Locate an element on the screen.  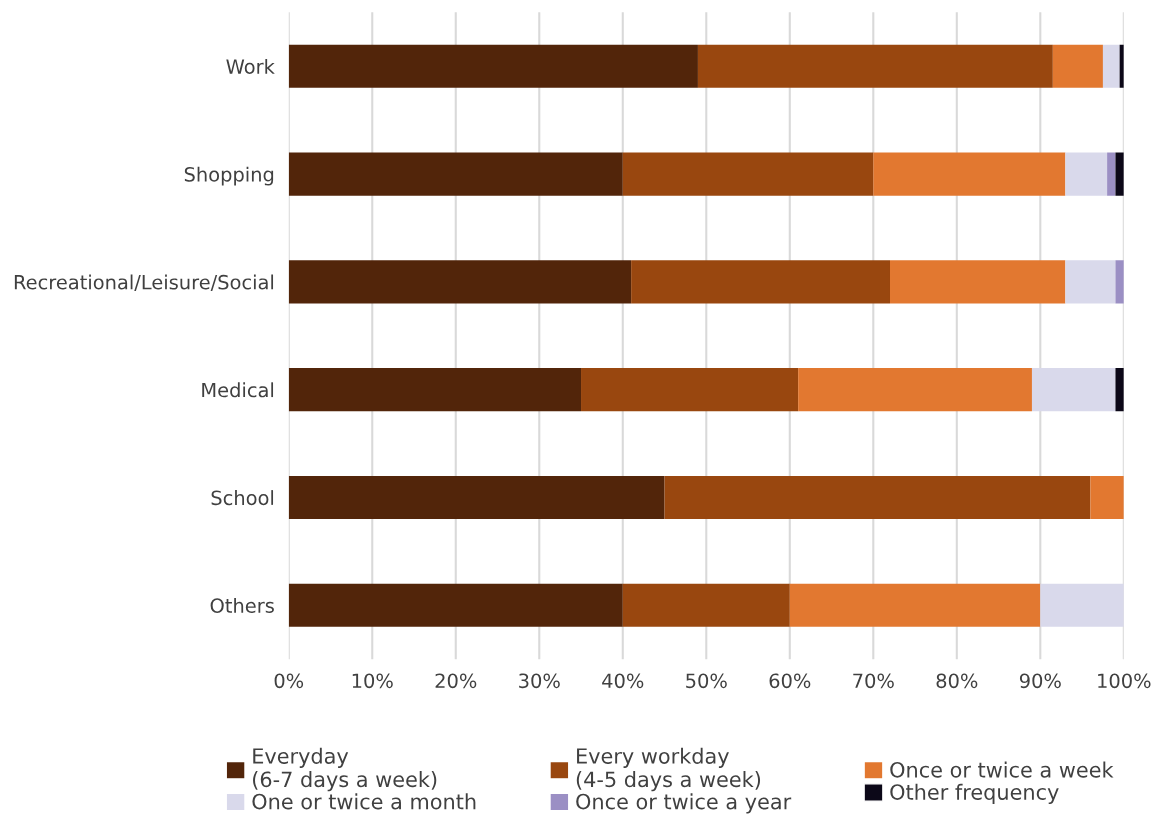
x-tick-label: 0% is located at coordinates (289, 681).